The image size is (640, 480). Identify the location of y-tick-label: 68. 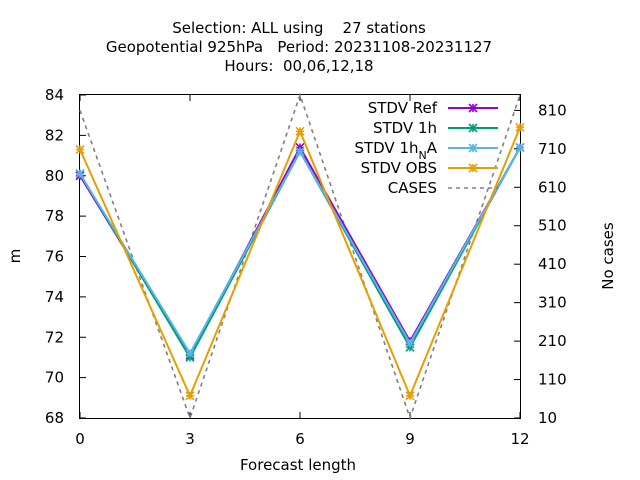
(54, 418).